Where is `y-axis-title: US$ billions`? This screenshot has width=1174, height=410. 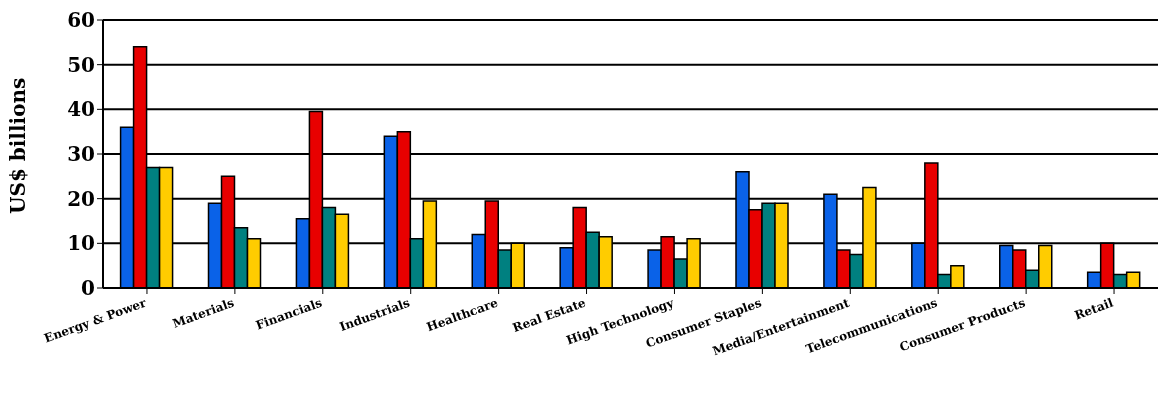 y-axis-title: US$ billions is located at coordinates (18, 145).